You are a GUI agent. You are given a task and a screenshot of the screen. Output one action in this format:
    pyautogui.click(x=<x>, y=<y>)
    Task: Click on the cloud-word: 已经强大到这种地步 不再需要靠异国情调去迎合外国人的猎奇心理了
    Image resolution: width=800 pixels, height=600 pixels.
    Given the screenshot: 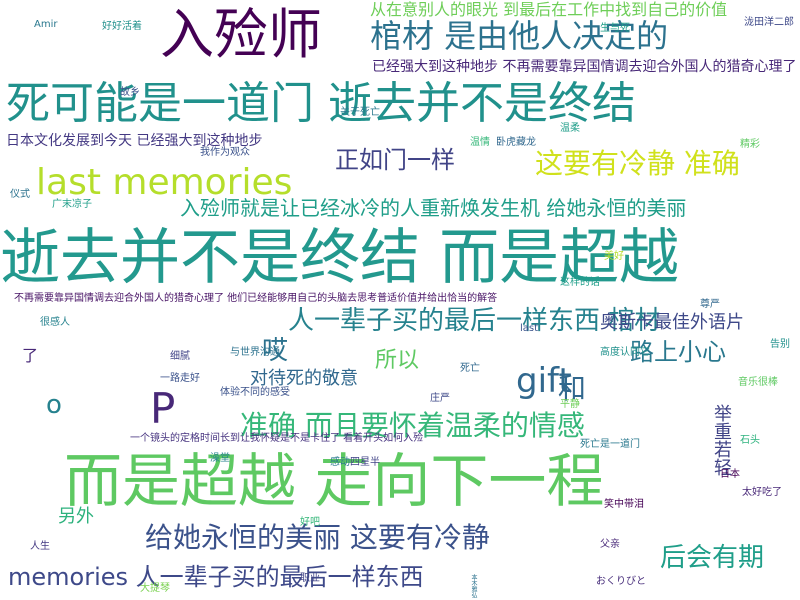 What is the action you would take?
    pyautogui.click(x=584, y=67)
    